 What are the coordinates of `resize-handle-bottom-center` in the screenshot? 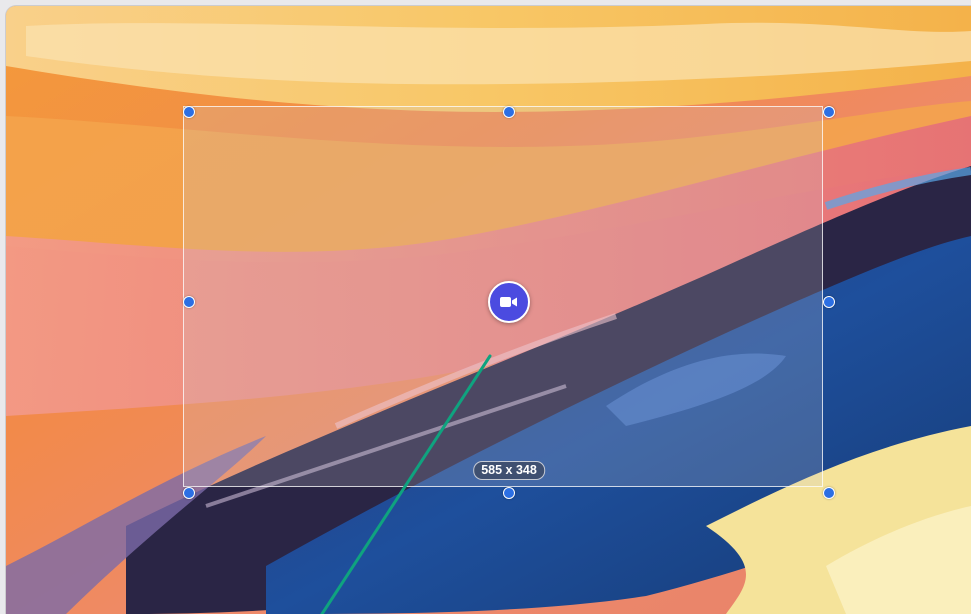 It's located at (509, 493).